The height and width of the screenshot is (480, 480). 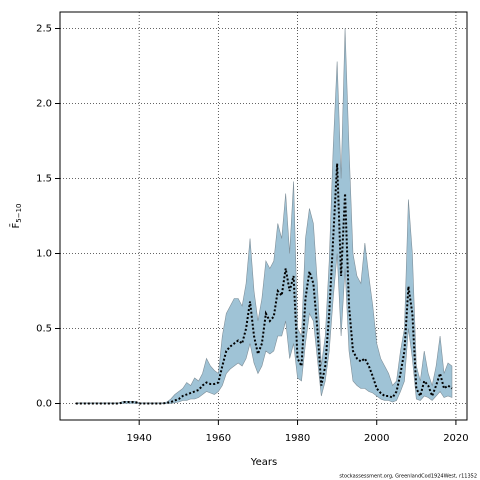 I want to click on y-axis-label: F̄5−10, so click(x=16, y=216).